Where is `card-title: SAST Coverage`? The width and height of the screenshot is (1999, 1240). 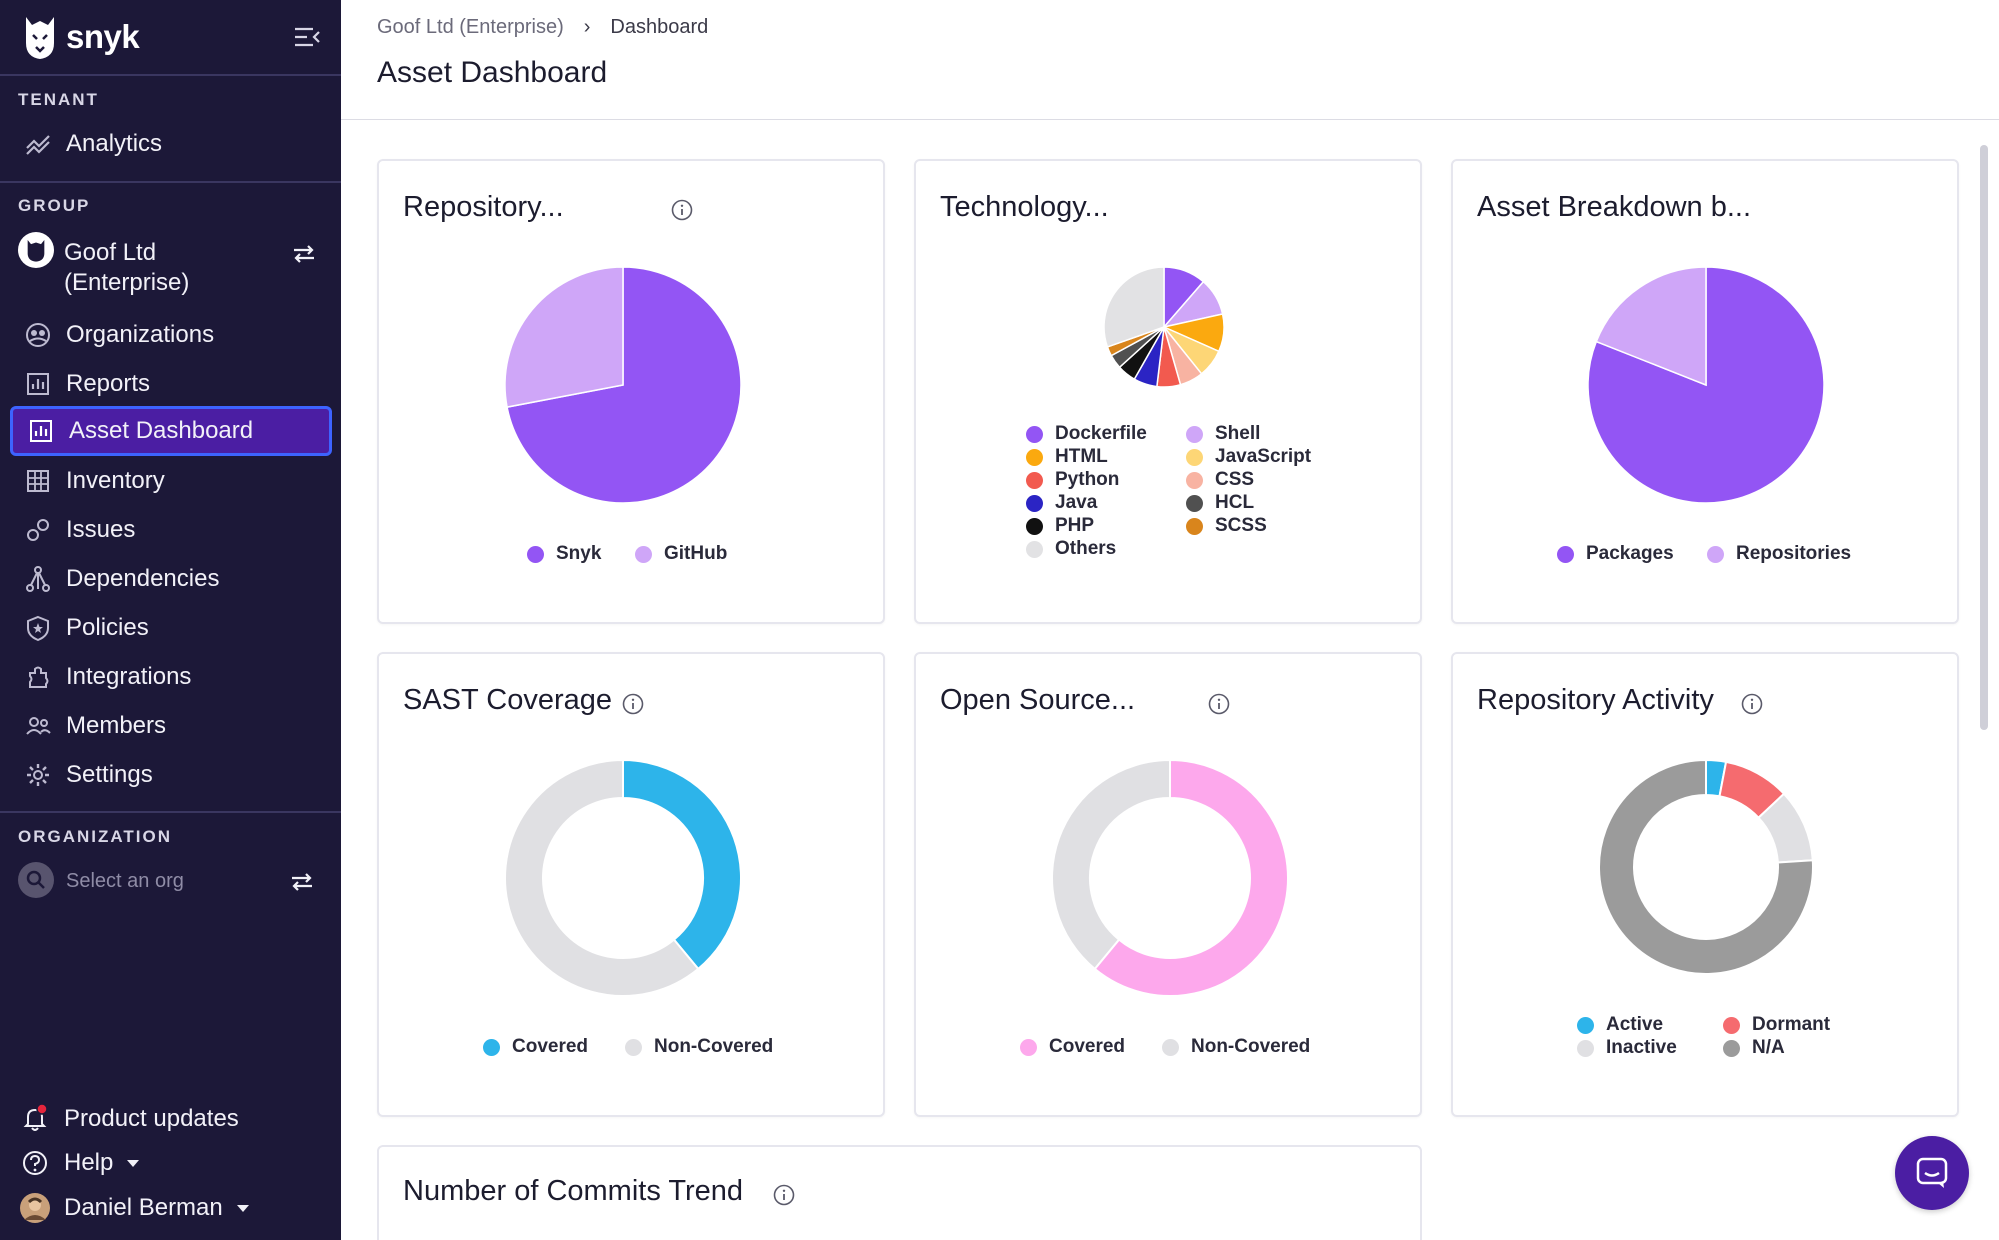 card-title: SAST Coverage is located at coordinates (508, 700).